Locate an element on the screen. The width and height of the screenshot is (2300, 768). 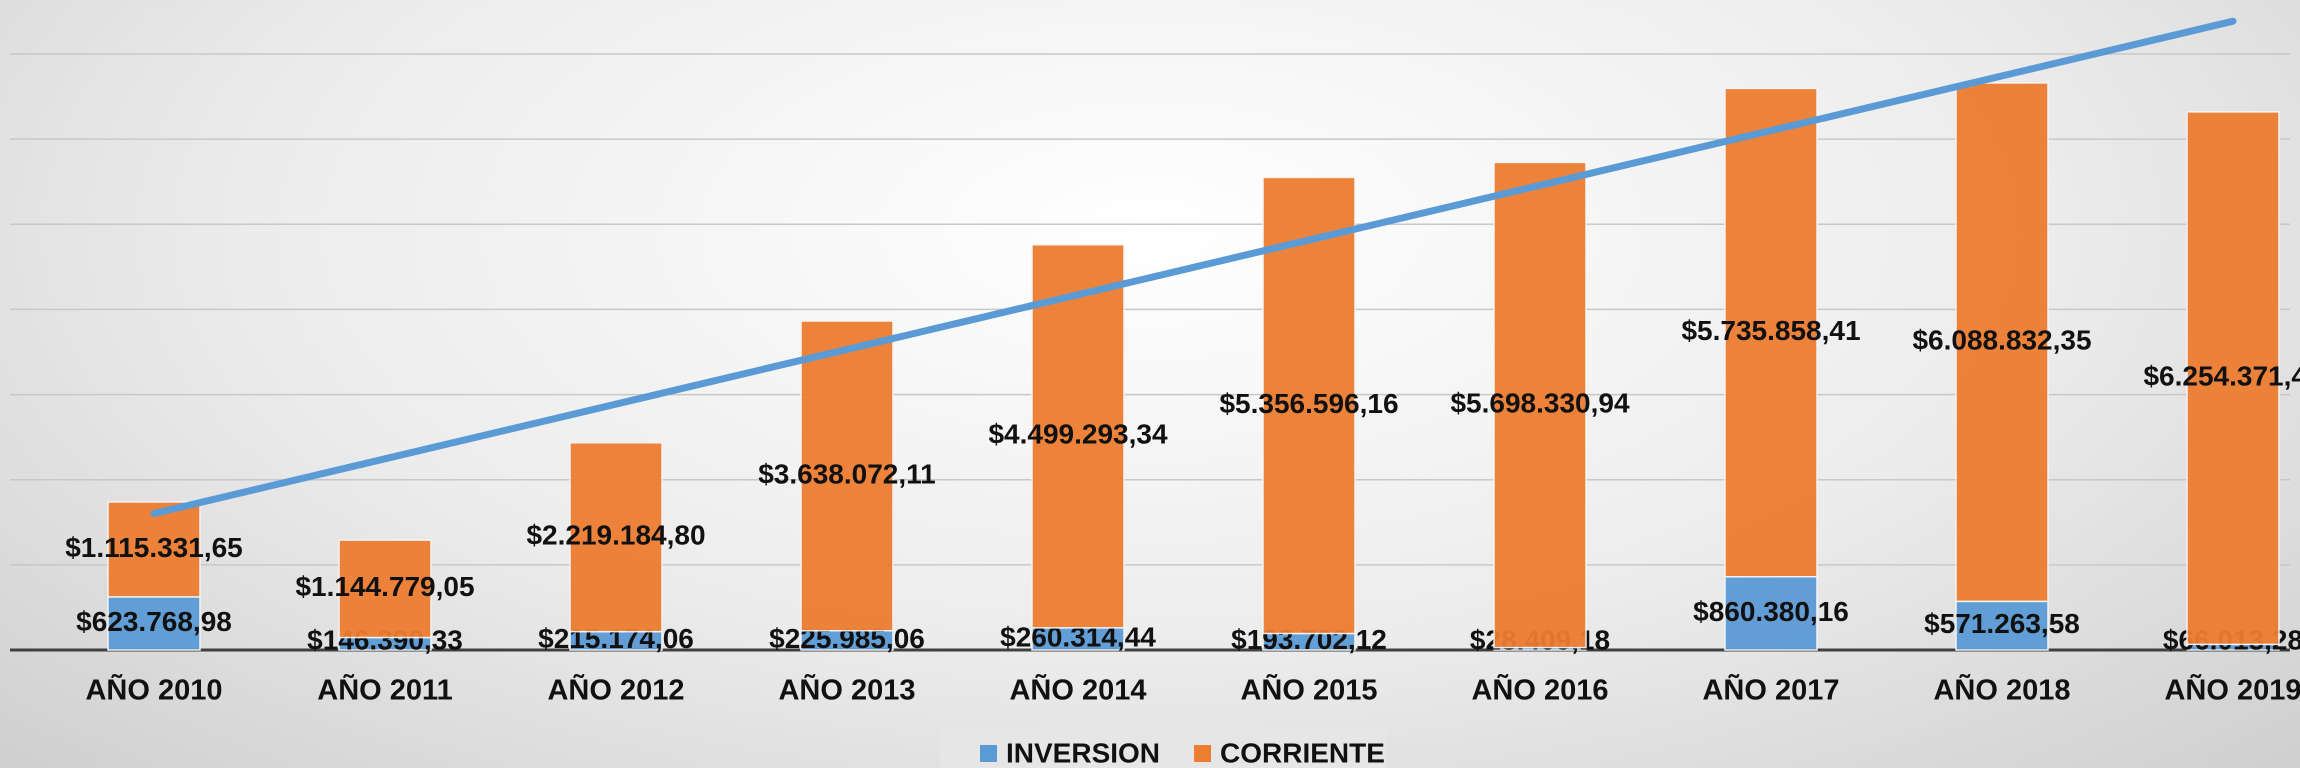
data-label: $6.254.371,49 is located at coordinates (2221, 376).